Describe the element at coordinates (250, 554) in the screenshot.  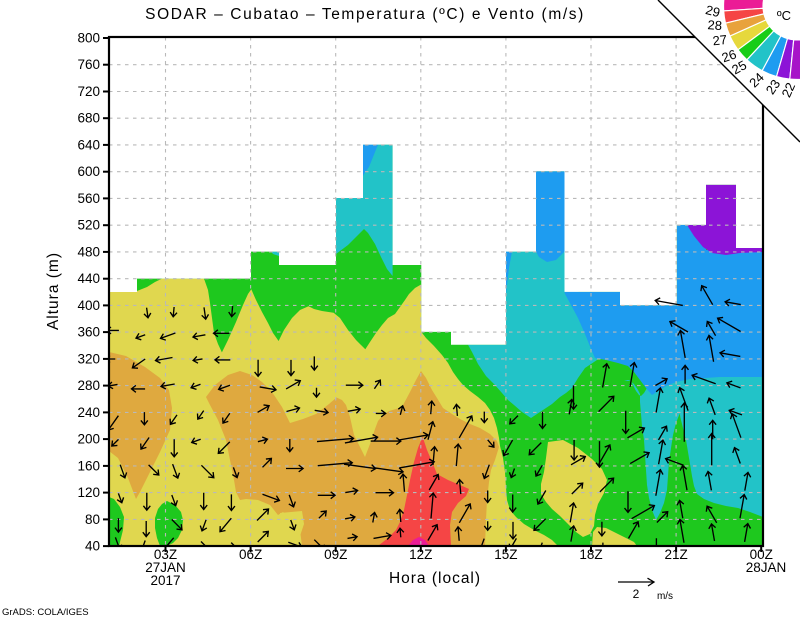
I see `svg-text: 06Z` at that location.